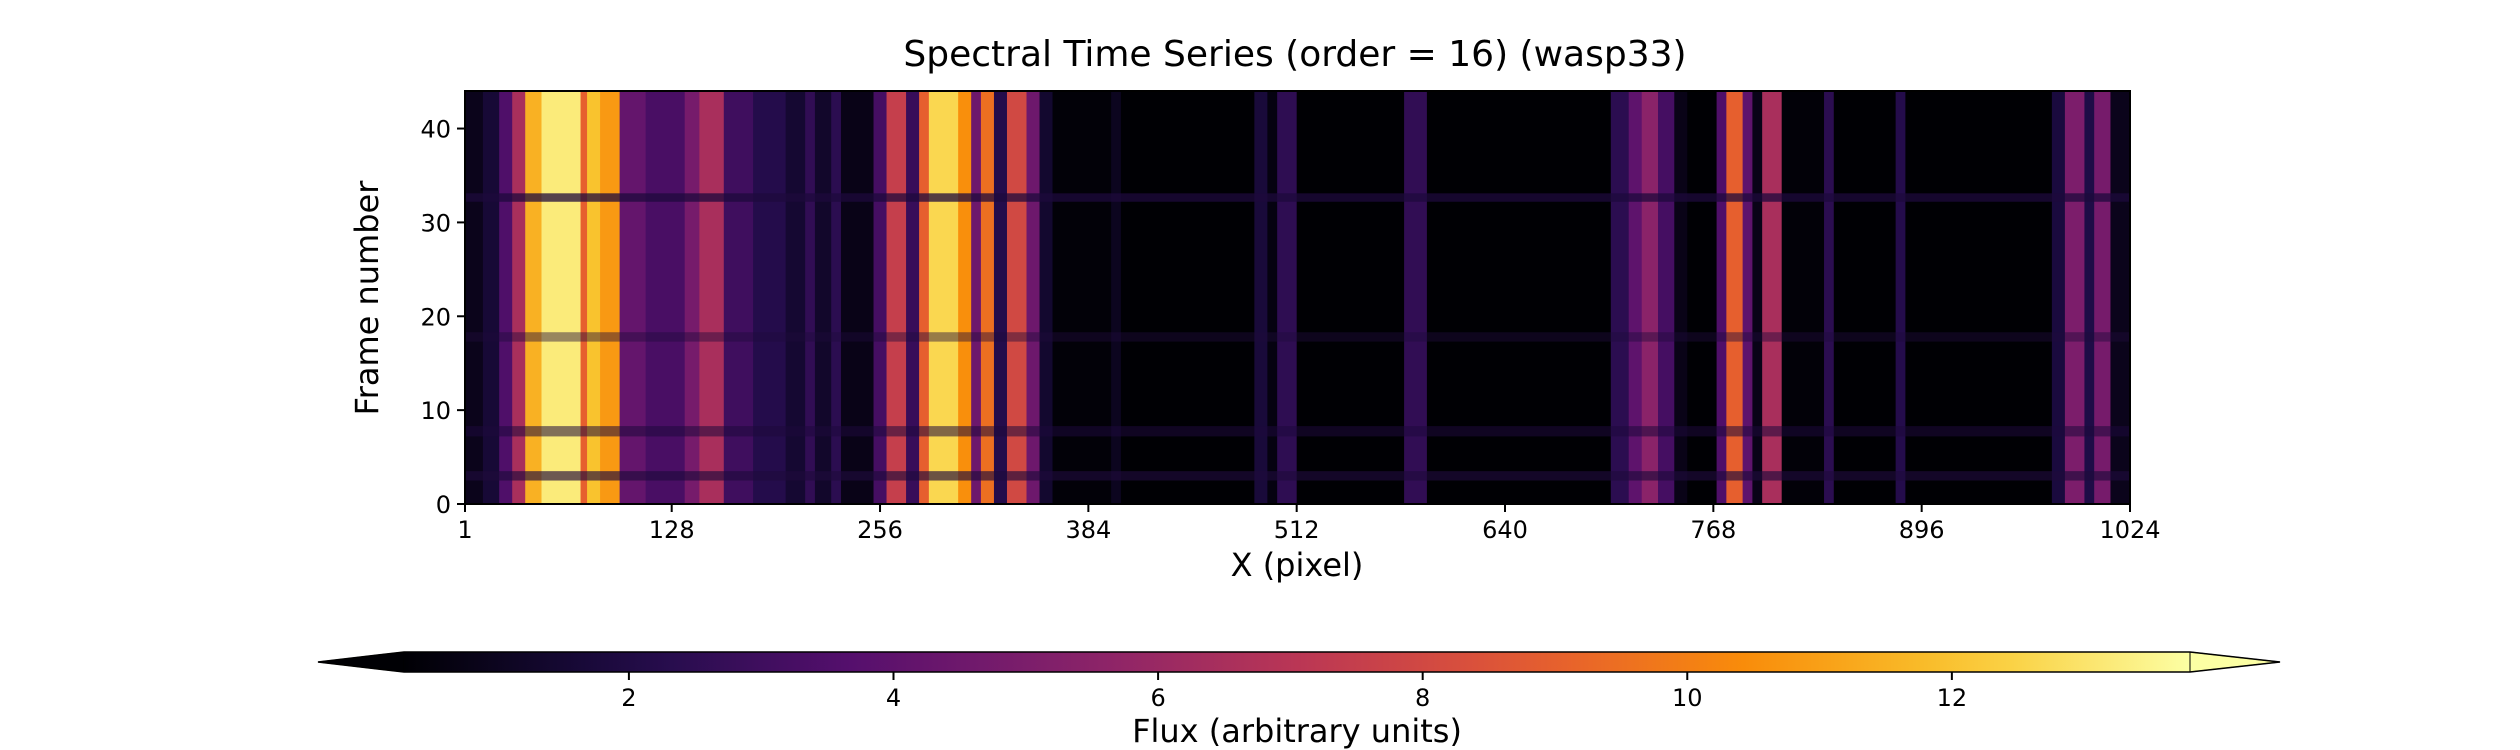 The width and height of the screenshot is (2520, 750). I want to click on x-tick-label: 640, so click(1505, 530).